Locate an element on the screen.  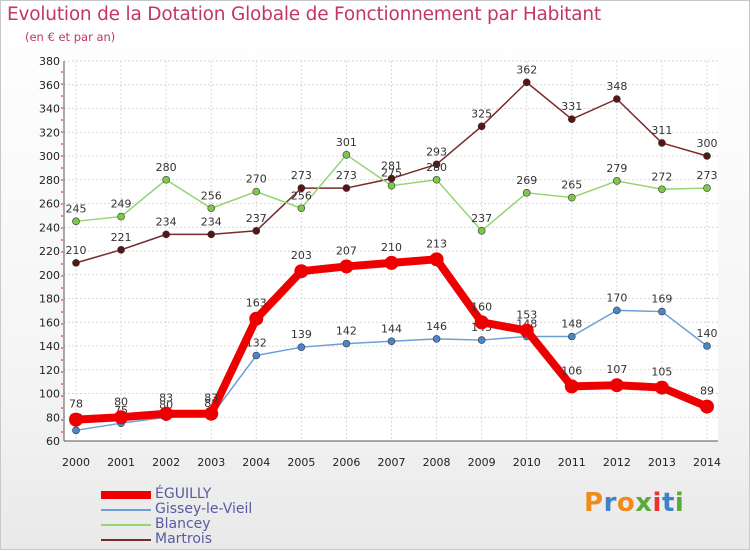
y-tick-label: 320 is located at coordinates (49, 132).